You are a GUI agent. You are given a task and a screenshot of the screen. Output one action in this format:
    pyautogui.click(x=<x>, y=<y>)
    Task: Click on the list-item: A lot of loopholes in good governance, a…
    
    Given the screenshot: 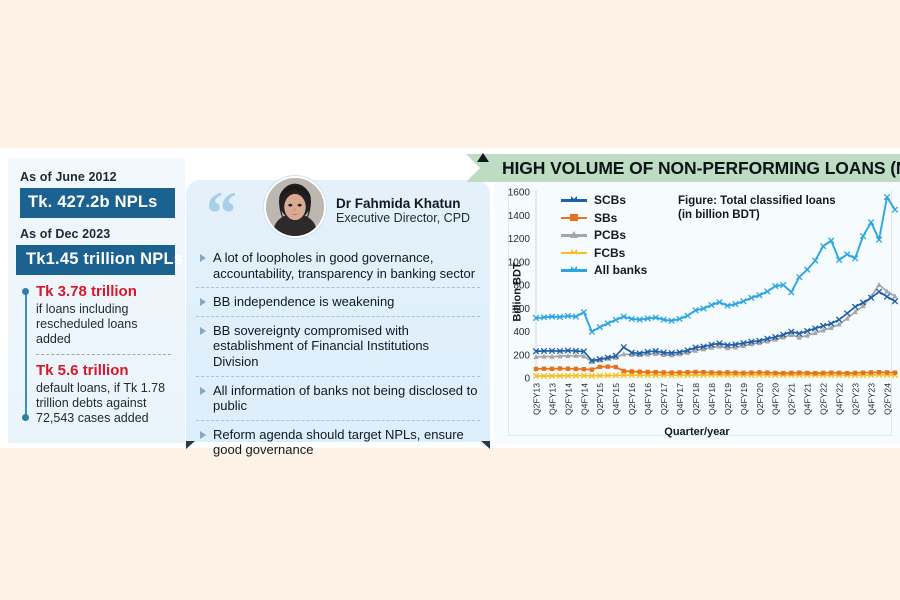 What is the action you would take?
    pyautogui.click(x=338, y=265)
    